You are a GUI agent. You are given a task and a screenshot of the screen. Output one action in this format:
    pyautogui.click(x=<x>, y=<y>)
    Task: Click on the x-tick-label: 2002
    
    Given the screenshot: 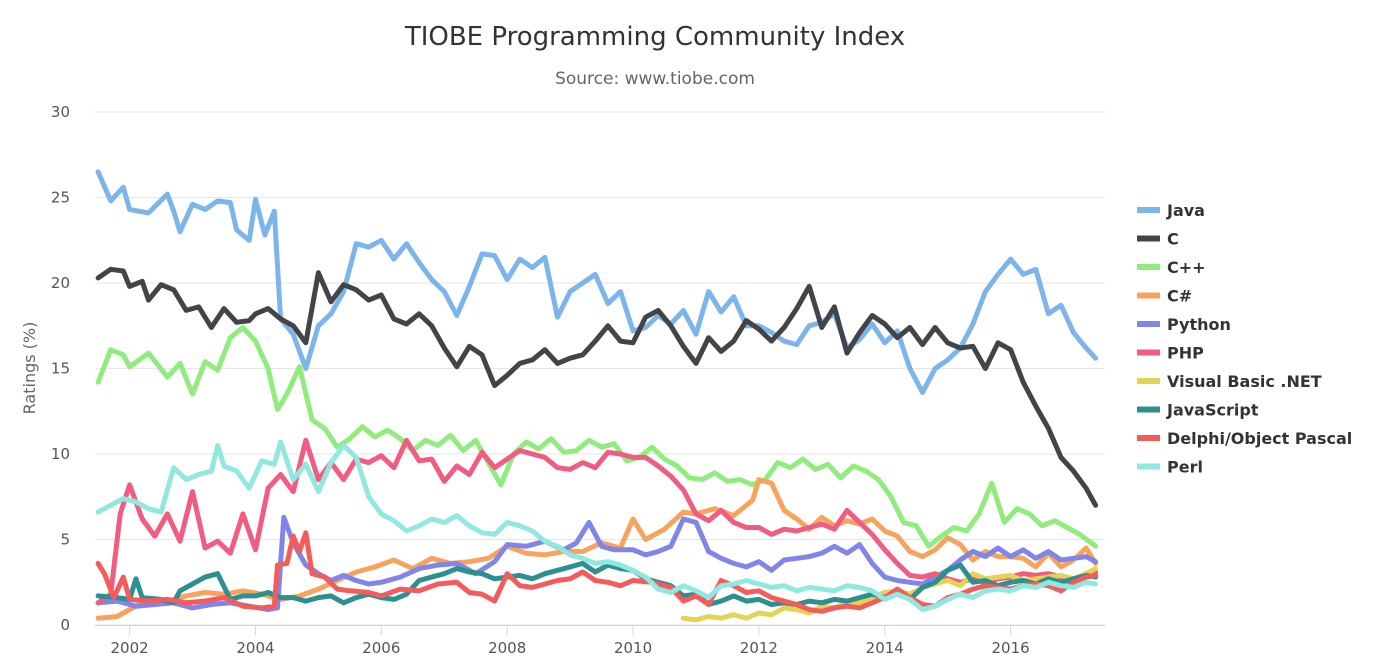 What is the action you would take?
    pyautogui.click(x=130, y=648)
    